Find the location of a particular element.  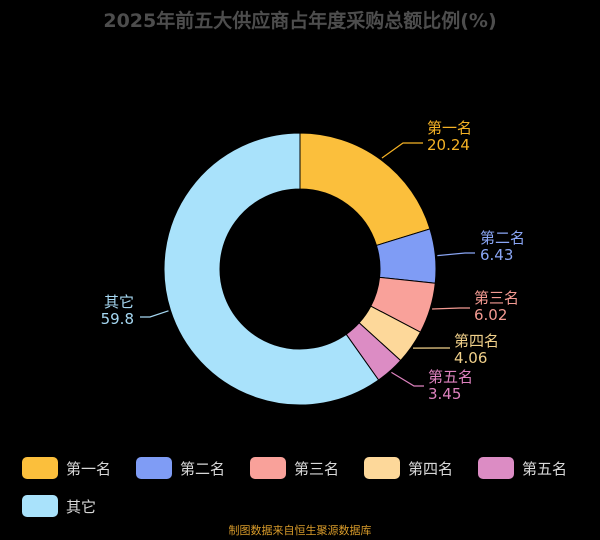

legend-item-4: 第四名 is located at coordinates (421, 468).